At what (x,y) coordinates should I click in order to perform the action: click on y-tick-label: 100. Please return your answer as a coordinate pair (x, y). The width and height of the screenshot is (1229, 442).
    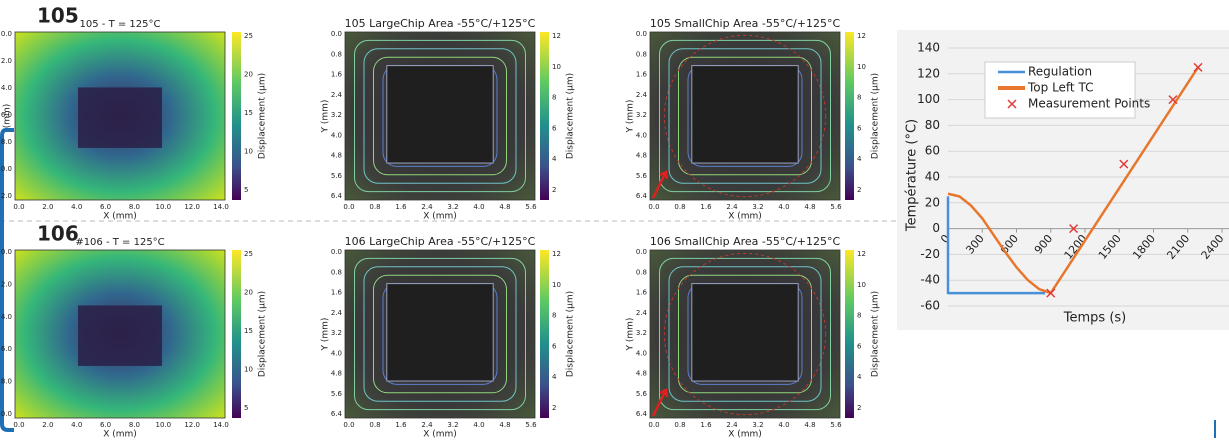
    Looking at the image, I should click on (928, 99).